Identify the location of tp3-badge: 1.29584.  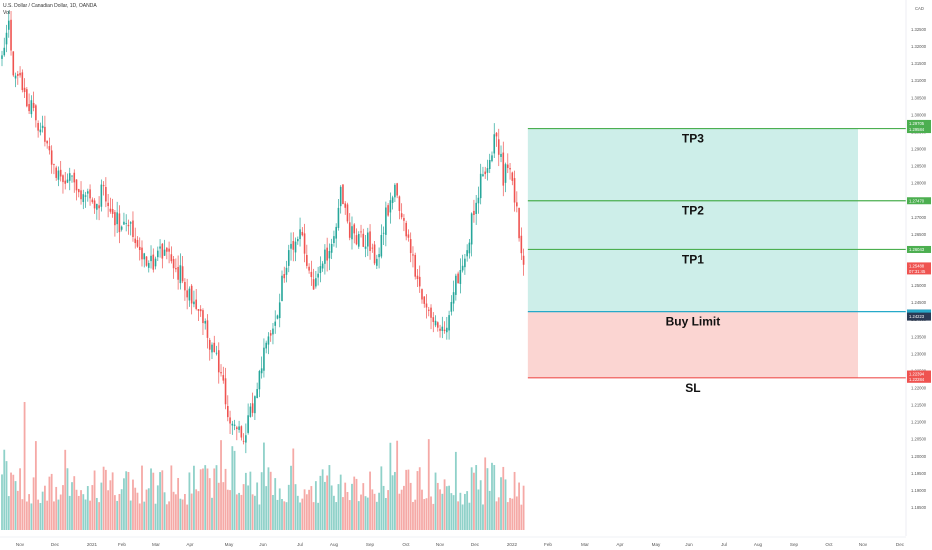
(917, 129).